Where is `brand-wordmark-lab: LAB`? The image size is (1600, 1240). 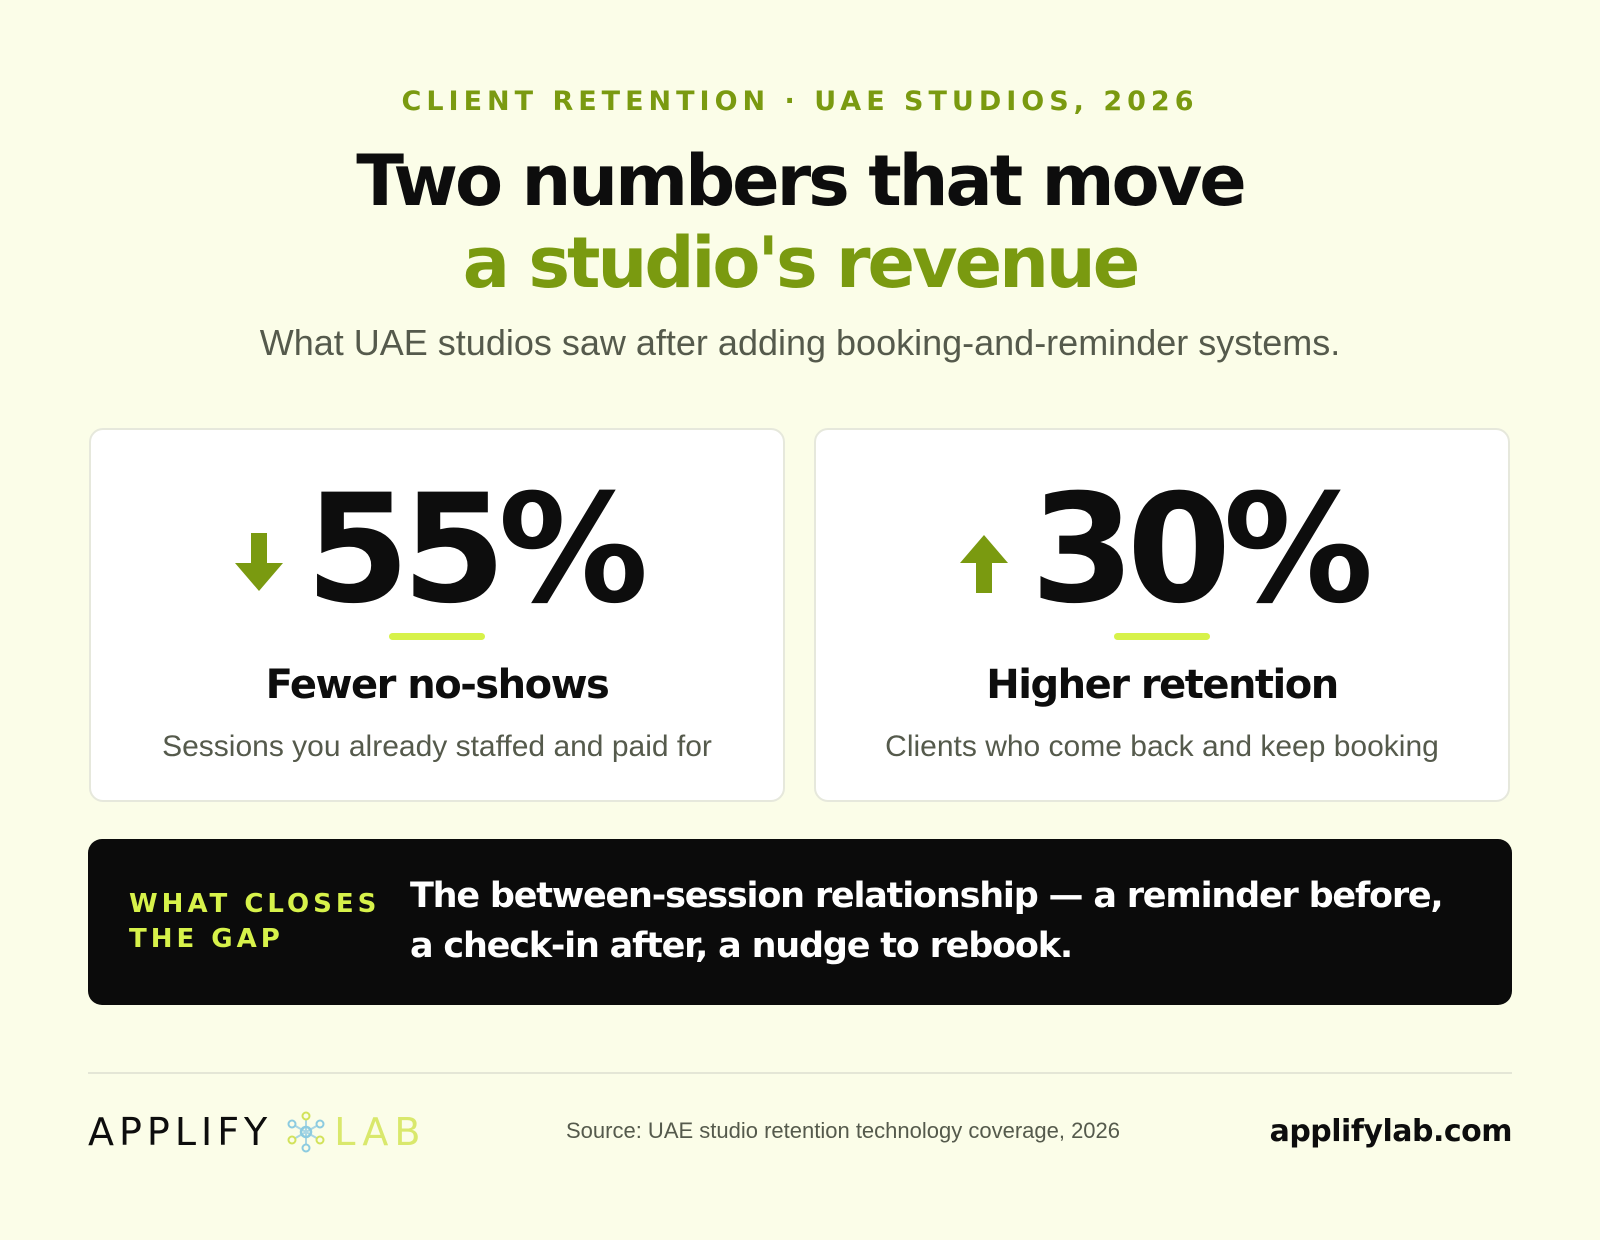 brand-wordmark-lab: LAB is located at coordinates (380, 1132).